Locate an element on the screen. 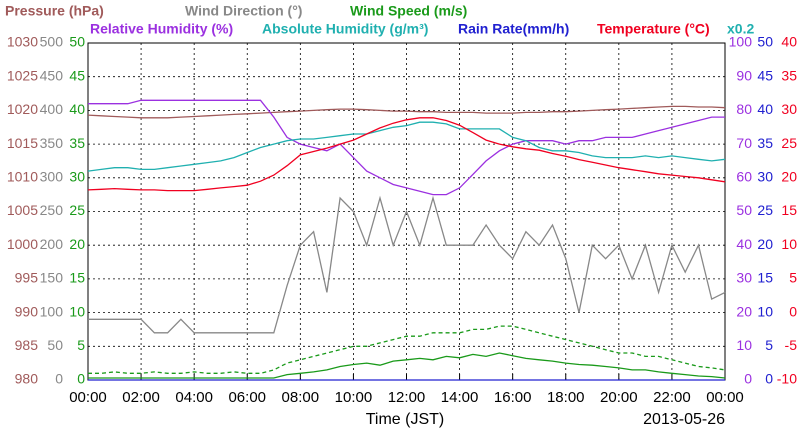 This screenshot has width=800, height=434. y-tick-label: 1005 is located at coordinates (22, 210).